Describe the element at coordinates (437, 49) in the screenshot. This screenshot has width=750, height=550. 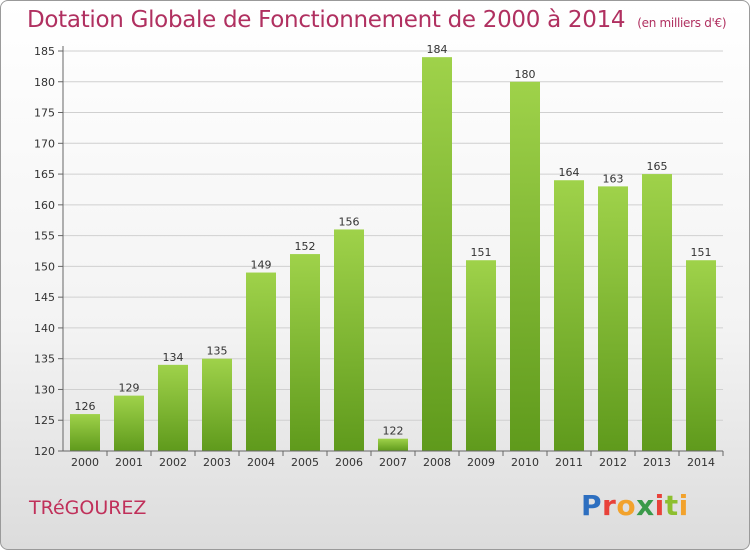
I see `data-label: 184` at that location.